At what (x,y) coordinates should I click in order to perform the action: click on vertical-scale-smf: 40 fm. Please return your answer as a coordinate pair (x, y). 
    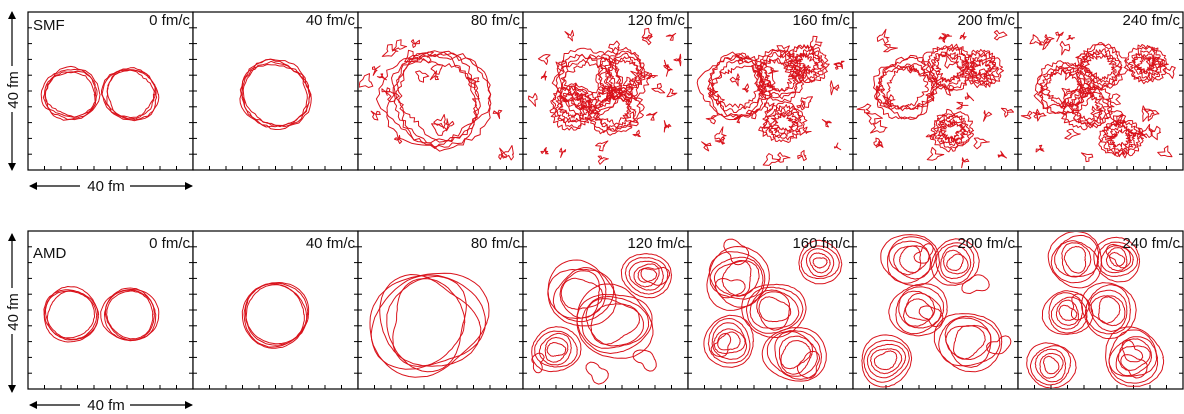
    Looking at the image, I should click on (13, 91).